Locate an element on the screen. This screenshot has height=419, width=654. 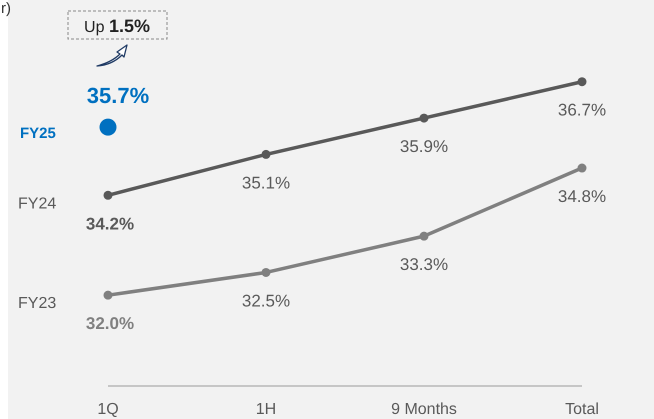
x-tick-label: 9 Months is located at coordinates (424, 409).